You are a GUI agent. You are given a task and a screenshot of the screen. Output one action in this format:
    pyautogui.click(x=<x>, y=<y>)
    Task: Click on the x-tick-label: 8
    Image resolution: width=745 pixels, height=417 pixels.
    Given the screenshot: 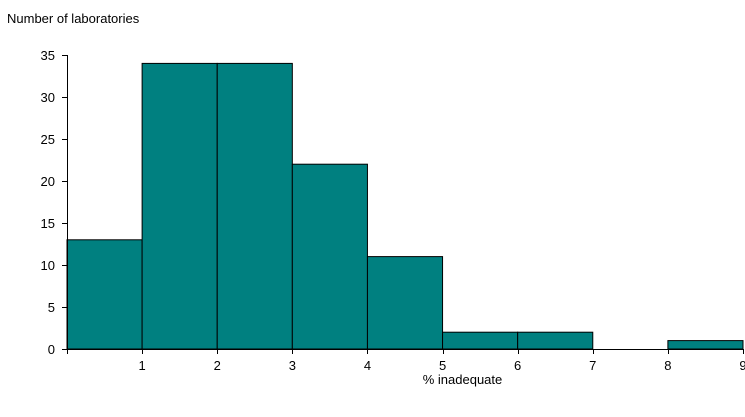 What is the action you would take?
    pyautogui.click(x=667, y=365)
    